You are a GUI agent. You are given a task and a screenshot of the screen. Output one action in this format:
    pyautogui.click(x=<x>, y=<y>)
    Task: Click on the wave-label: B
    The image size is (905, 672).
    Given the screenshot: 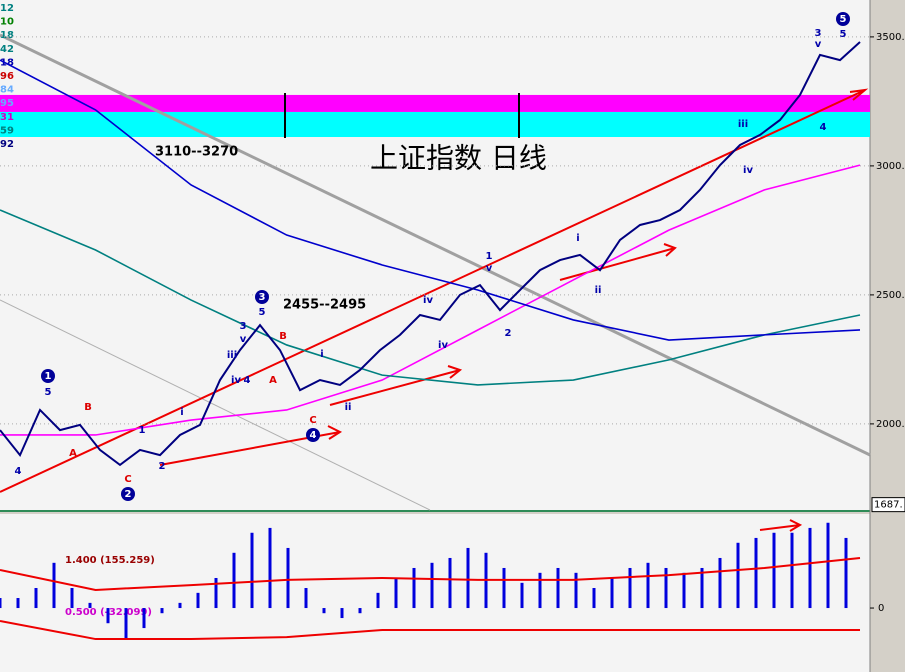 What is the action you would take?
    pyautogui.click(x=88, y=407)
    